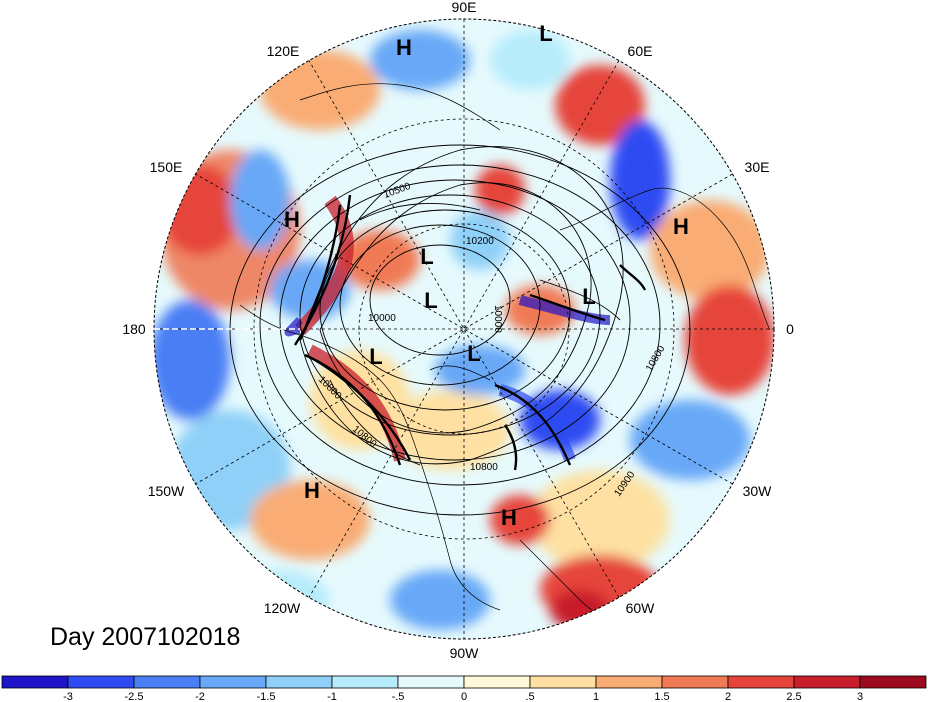 The width and height of the screenshot is (928, 702). I want to click on colorbar-tick-label: -2.5, so click(134, 696).